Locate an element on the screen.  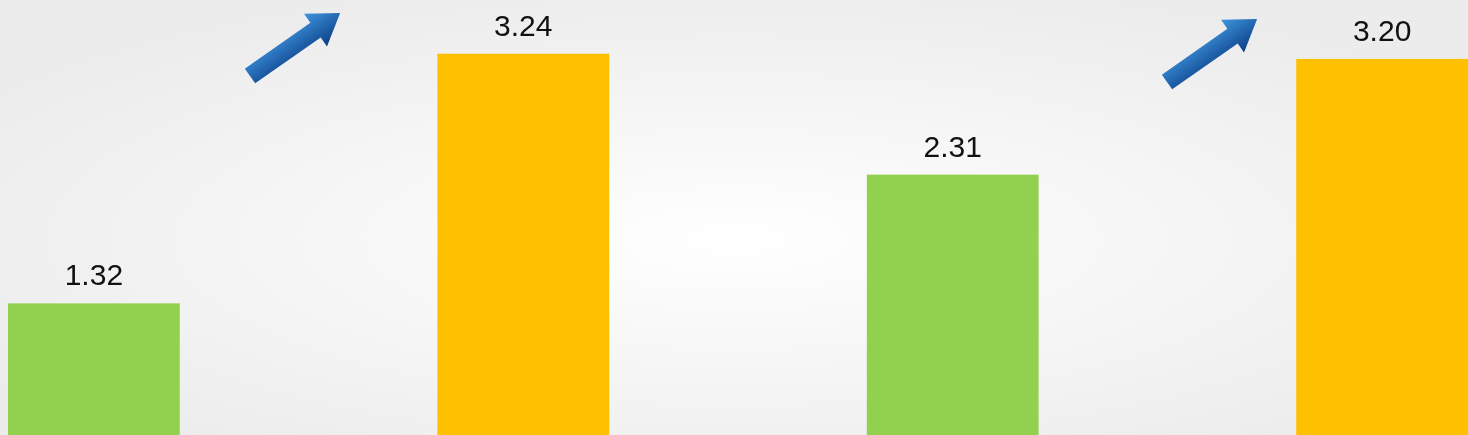
data-label: 3.20 is located at coordinates (1382, 30).